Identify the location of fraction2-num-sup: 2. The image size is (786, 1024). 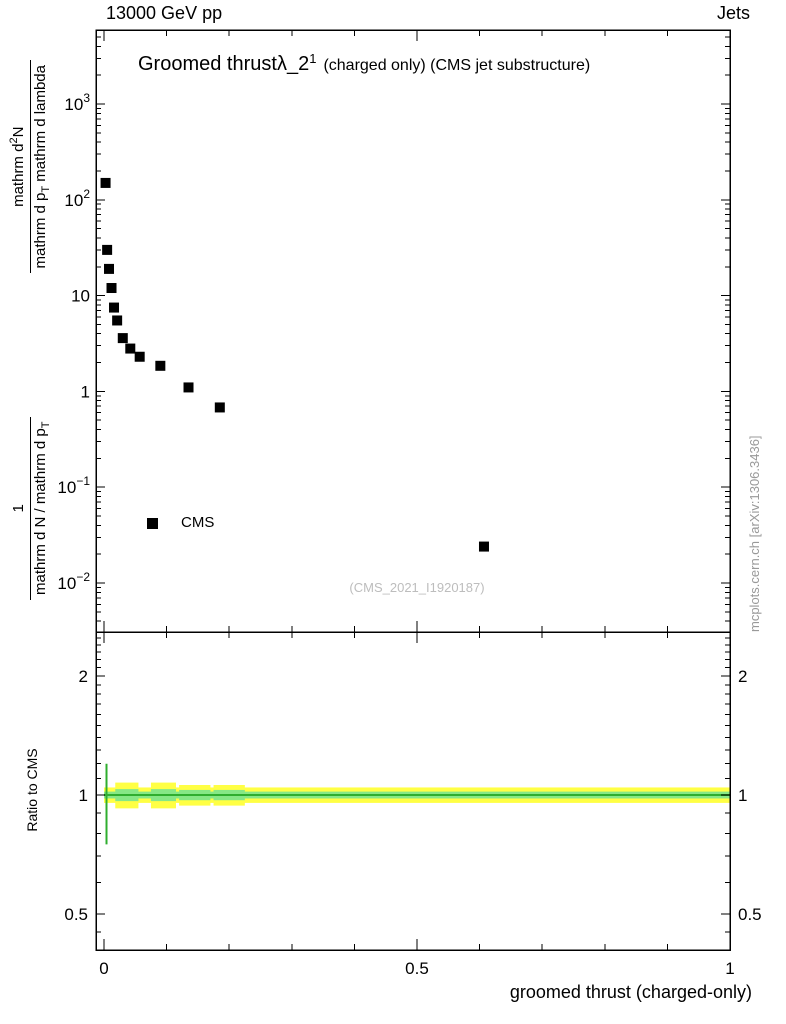
(14, 140).